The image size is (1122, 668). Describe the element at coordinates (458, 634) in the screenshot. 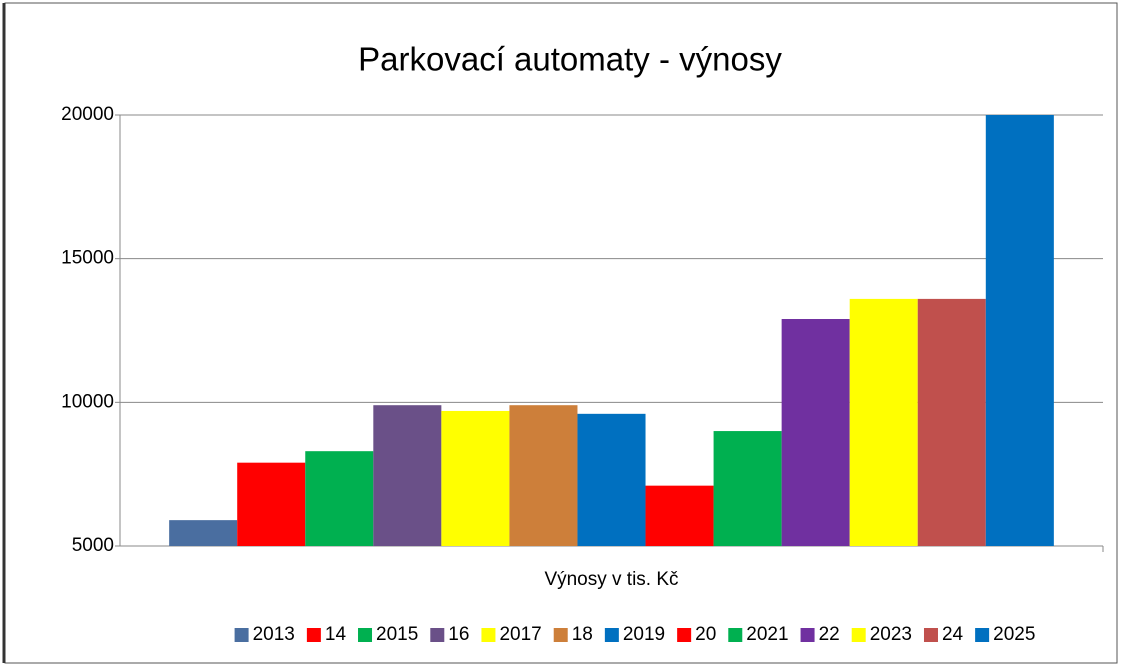

I see `legend-label: 16` at that location.